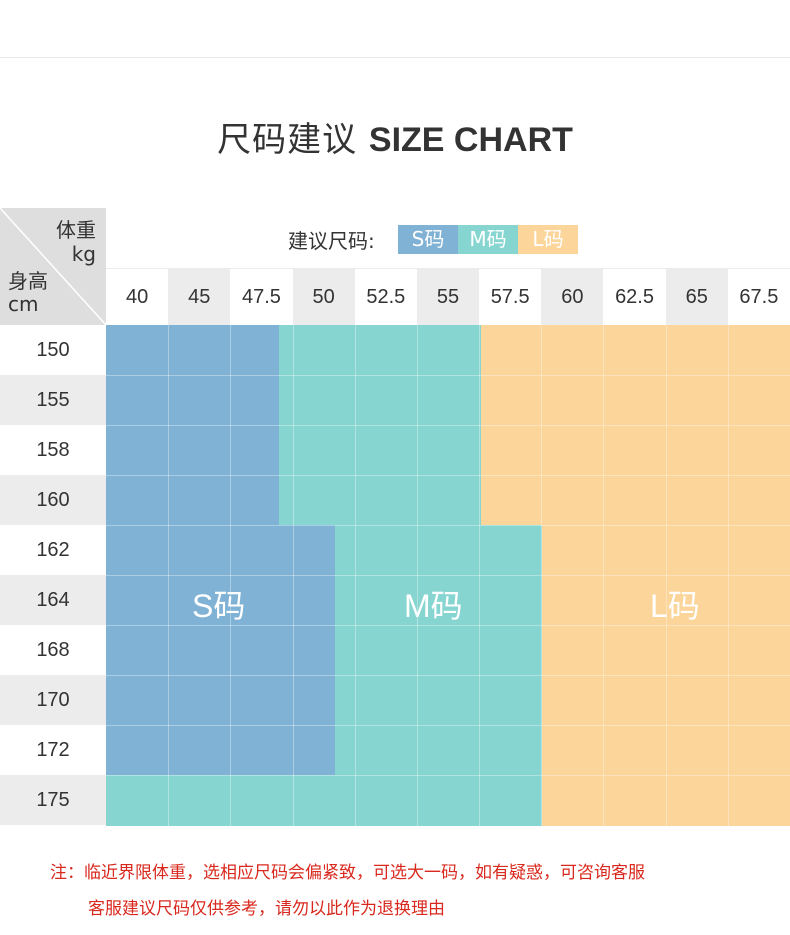 This screenshot has height=935, width=790. I want to click on header-corner: 体重 kg 身高 cm, so click(53, 266).